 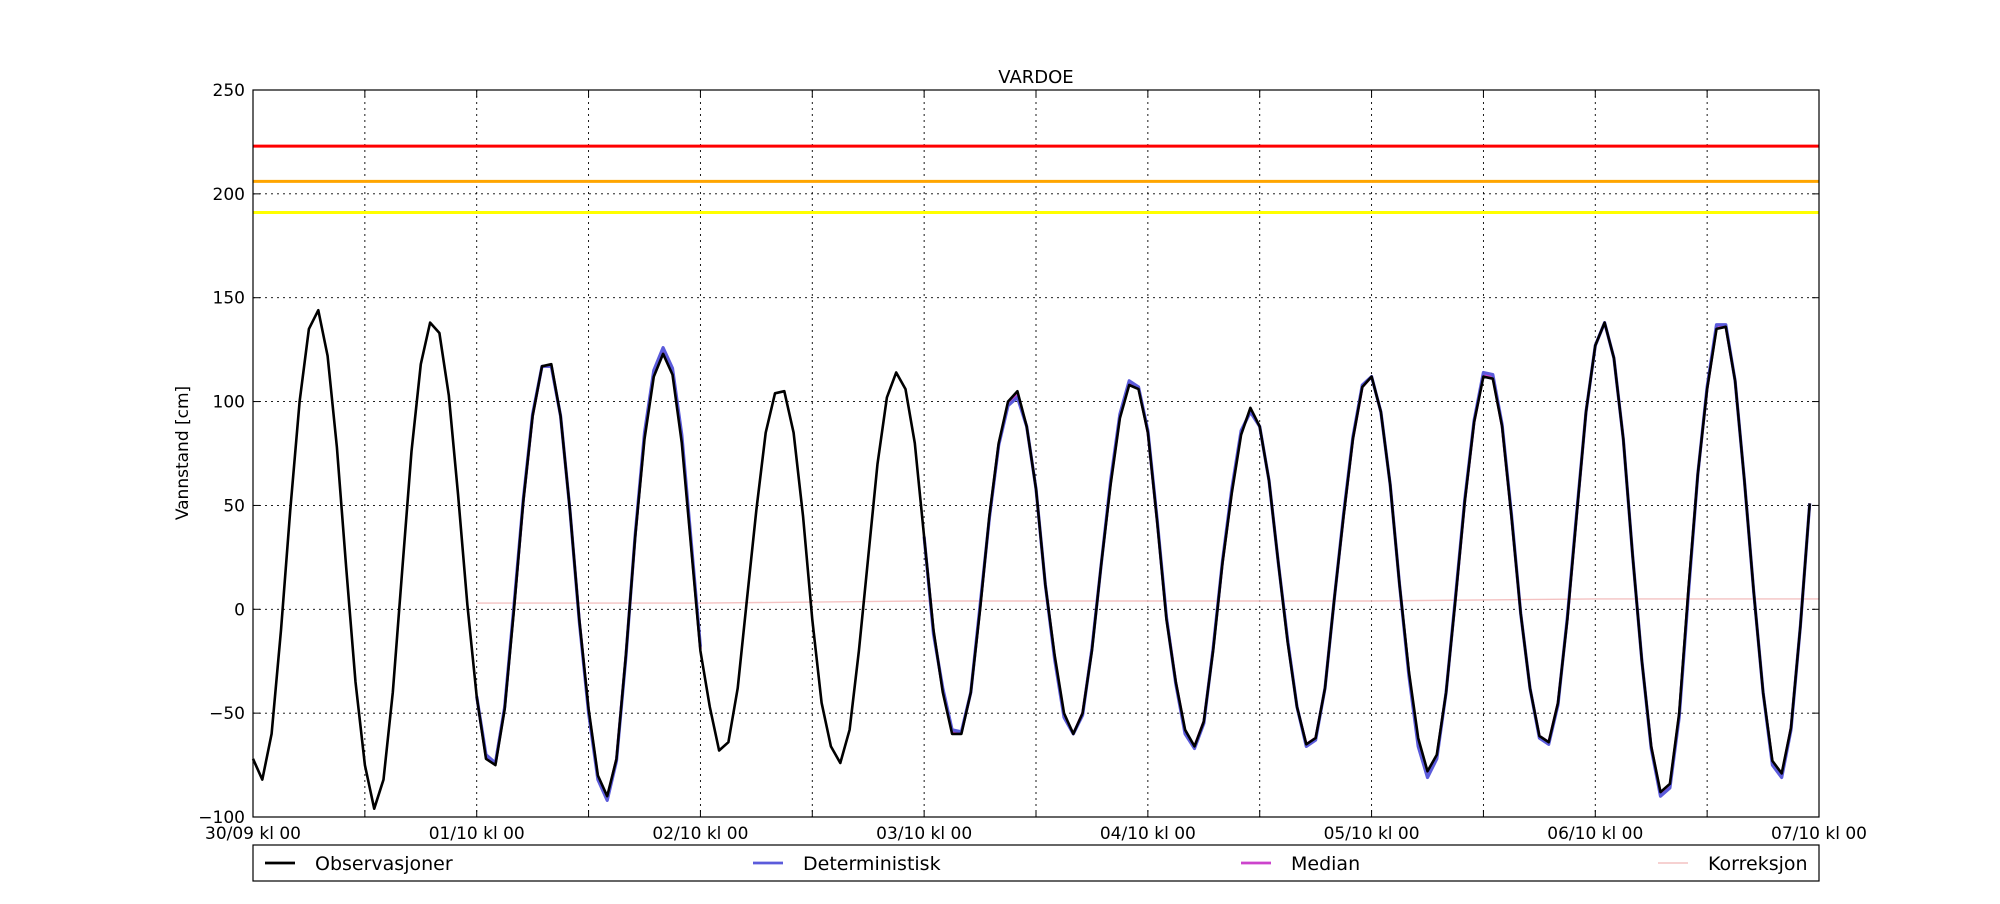 What do you see at coordinates (227, 714) in the screenshot?
I see `y-tick-label: −50` at bounding box center [227, 714].